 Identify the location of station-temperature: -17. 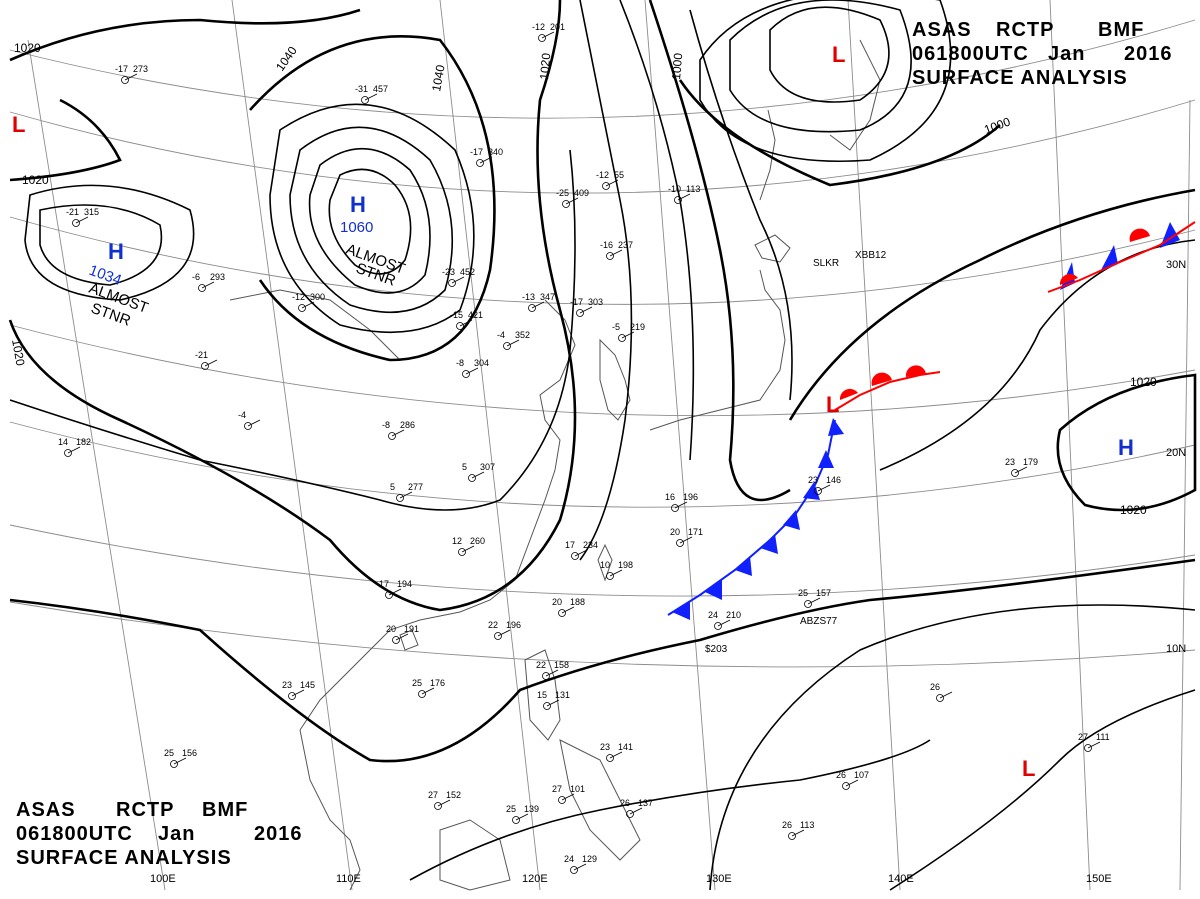
(476, 152).